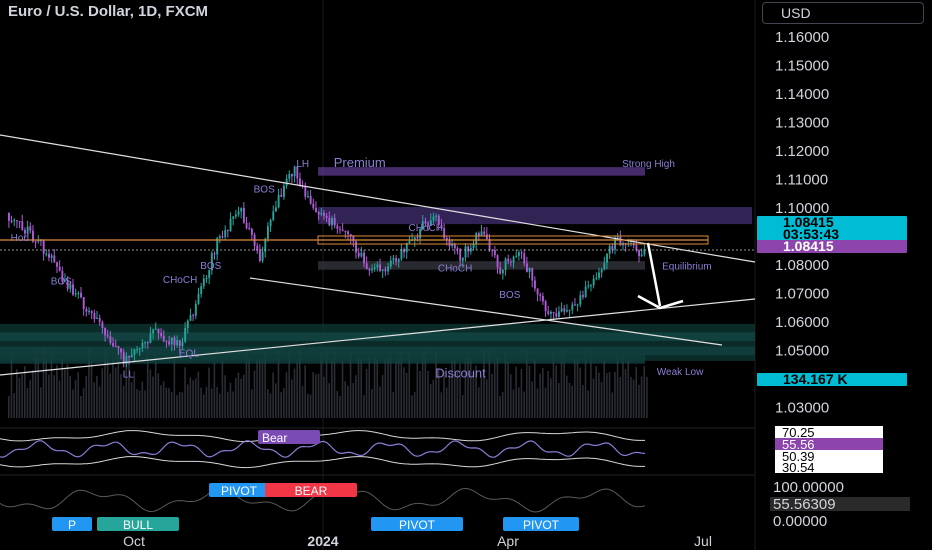 This screenshot has height=550, width=932. I want to click on price-tick-label: 1.03000, so click(802, 408).